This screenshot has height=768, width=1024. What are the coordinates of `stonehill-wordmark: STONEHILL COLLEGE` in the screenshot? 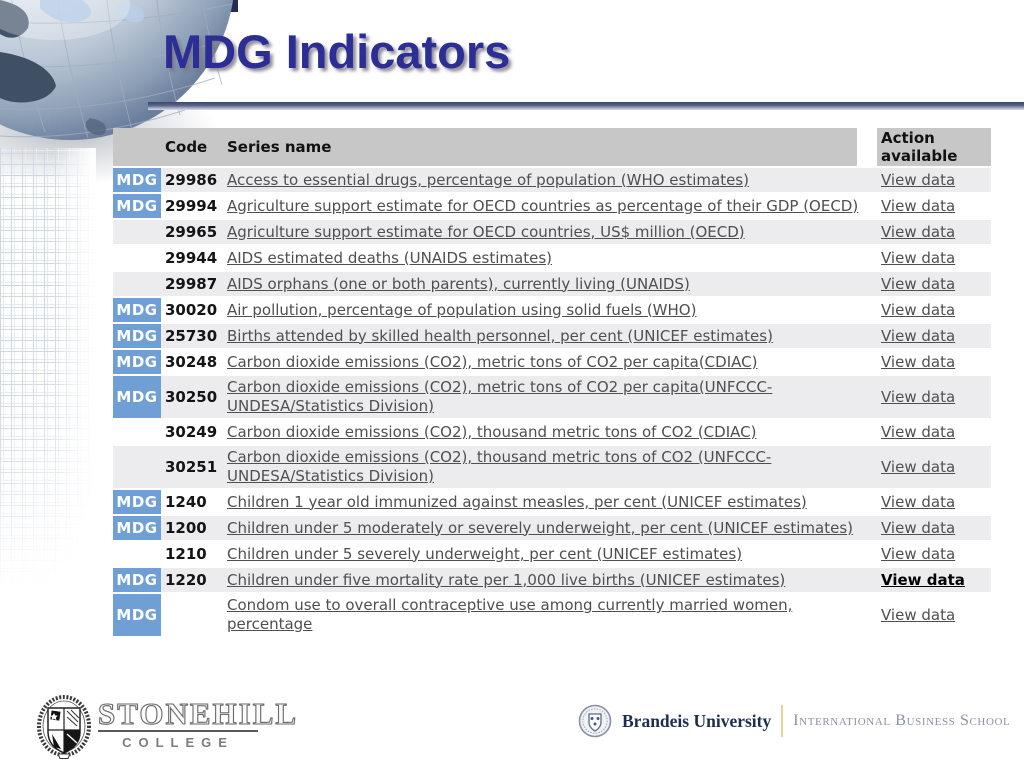 It's located at (196, 729).